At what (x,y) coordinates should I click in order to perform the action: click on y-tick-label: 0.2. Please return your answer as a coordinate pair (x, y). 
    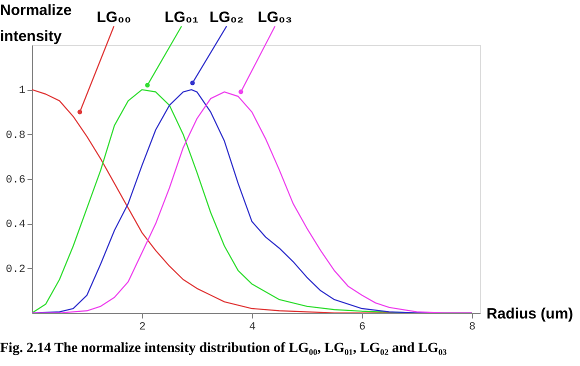
    Looking at the image, I should click on (16, 270).